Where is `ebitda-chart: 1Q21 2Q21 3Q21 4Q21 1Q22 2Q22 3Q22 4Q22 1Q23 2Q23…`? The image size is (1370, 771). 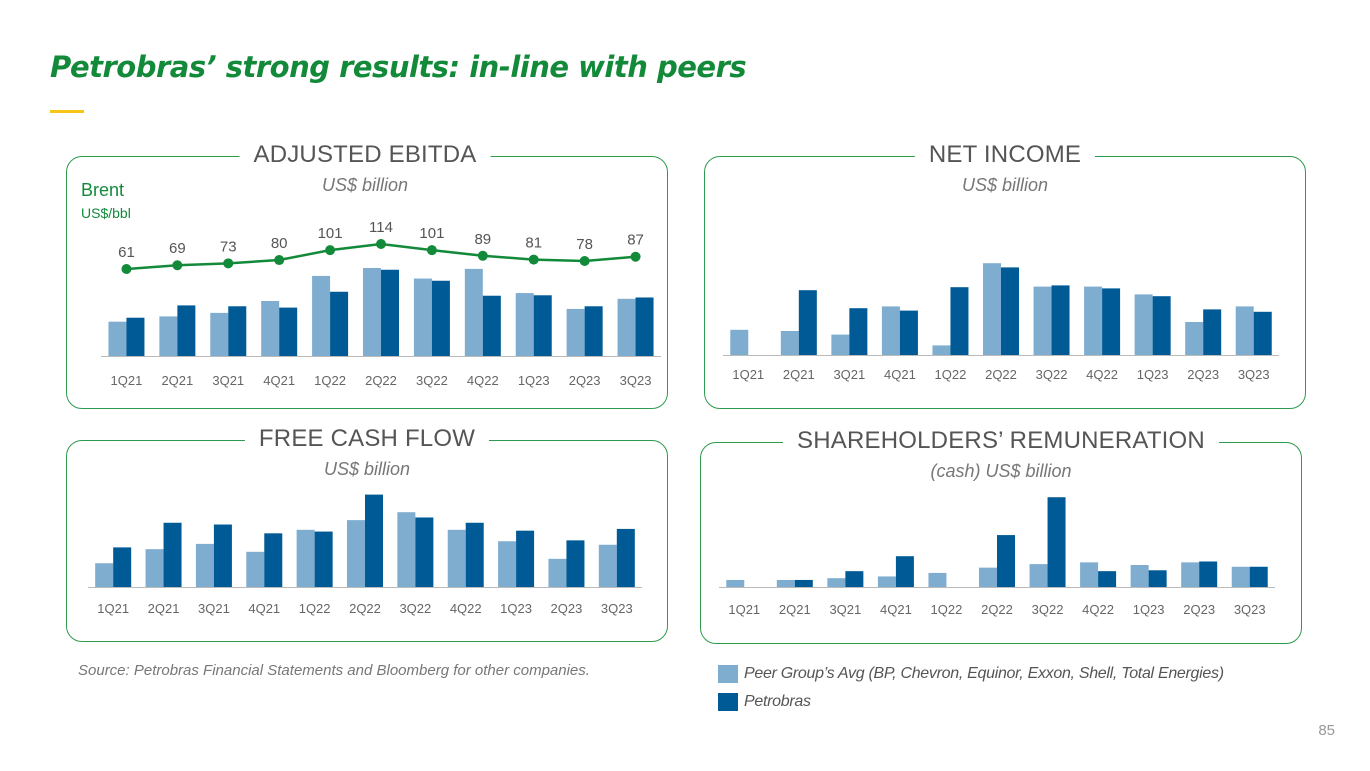
ebitda-chart: 1Q21 2Q21 3Q21 4Q21 1Q22 2Q22 3Q22 4Q22 1Q23 2Q23… is located at coordinates (381, 303).